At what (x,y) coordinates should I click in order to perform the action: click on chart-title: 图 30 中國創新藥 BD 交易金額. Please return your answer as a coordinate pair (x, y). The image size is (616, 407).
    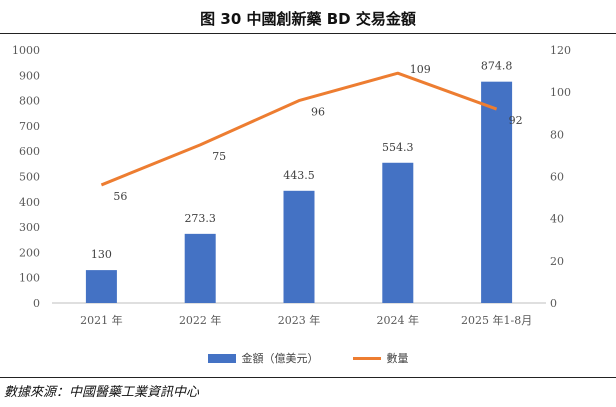
    Looking at the image, I should click on (308, 19).